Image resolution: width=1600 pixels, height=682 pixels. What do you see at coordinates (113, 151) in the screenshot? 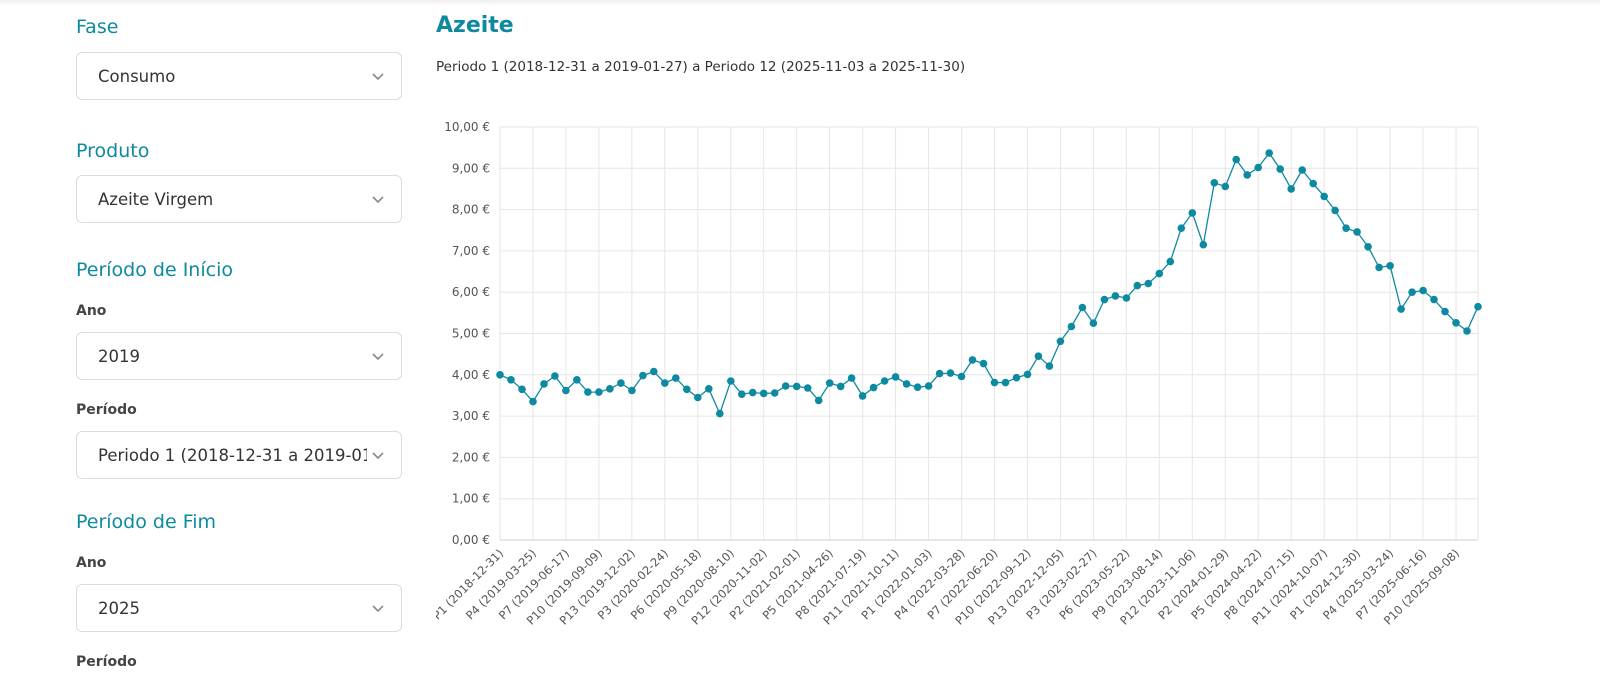
I see `produto-title: Produto` at bounding box center [113, 151].